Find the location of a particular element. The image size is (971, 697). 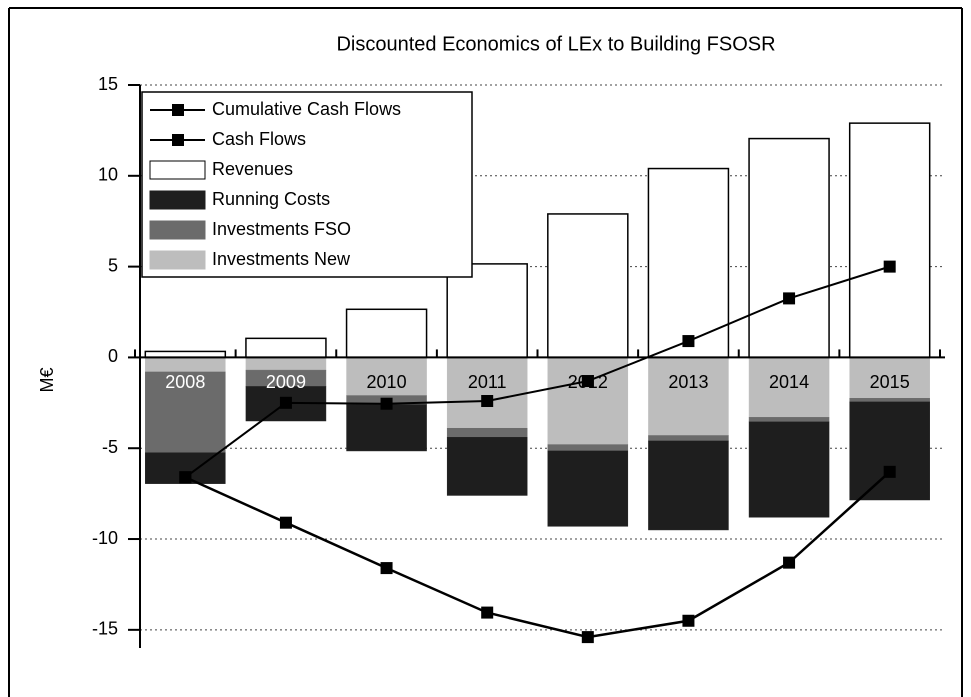

x-tick-label: 2013 is located at coordinates (688, 382).